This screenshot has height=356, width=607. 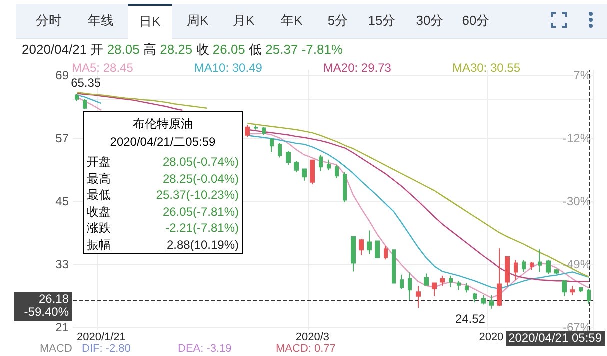 What do you see at coordinates (99, 162) in the screenshot?
I see `annotation: 开盘` at bounding box center [99, 162].